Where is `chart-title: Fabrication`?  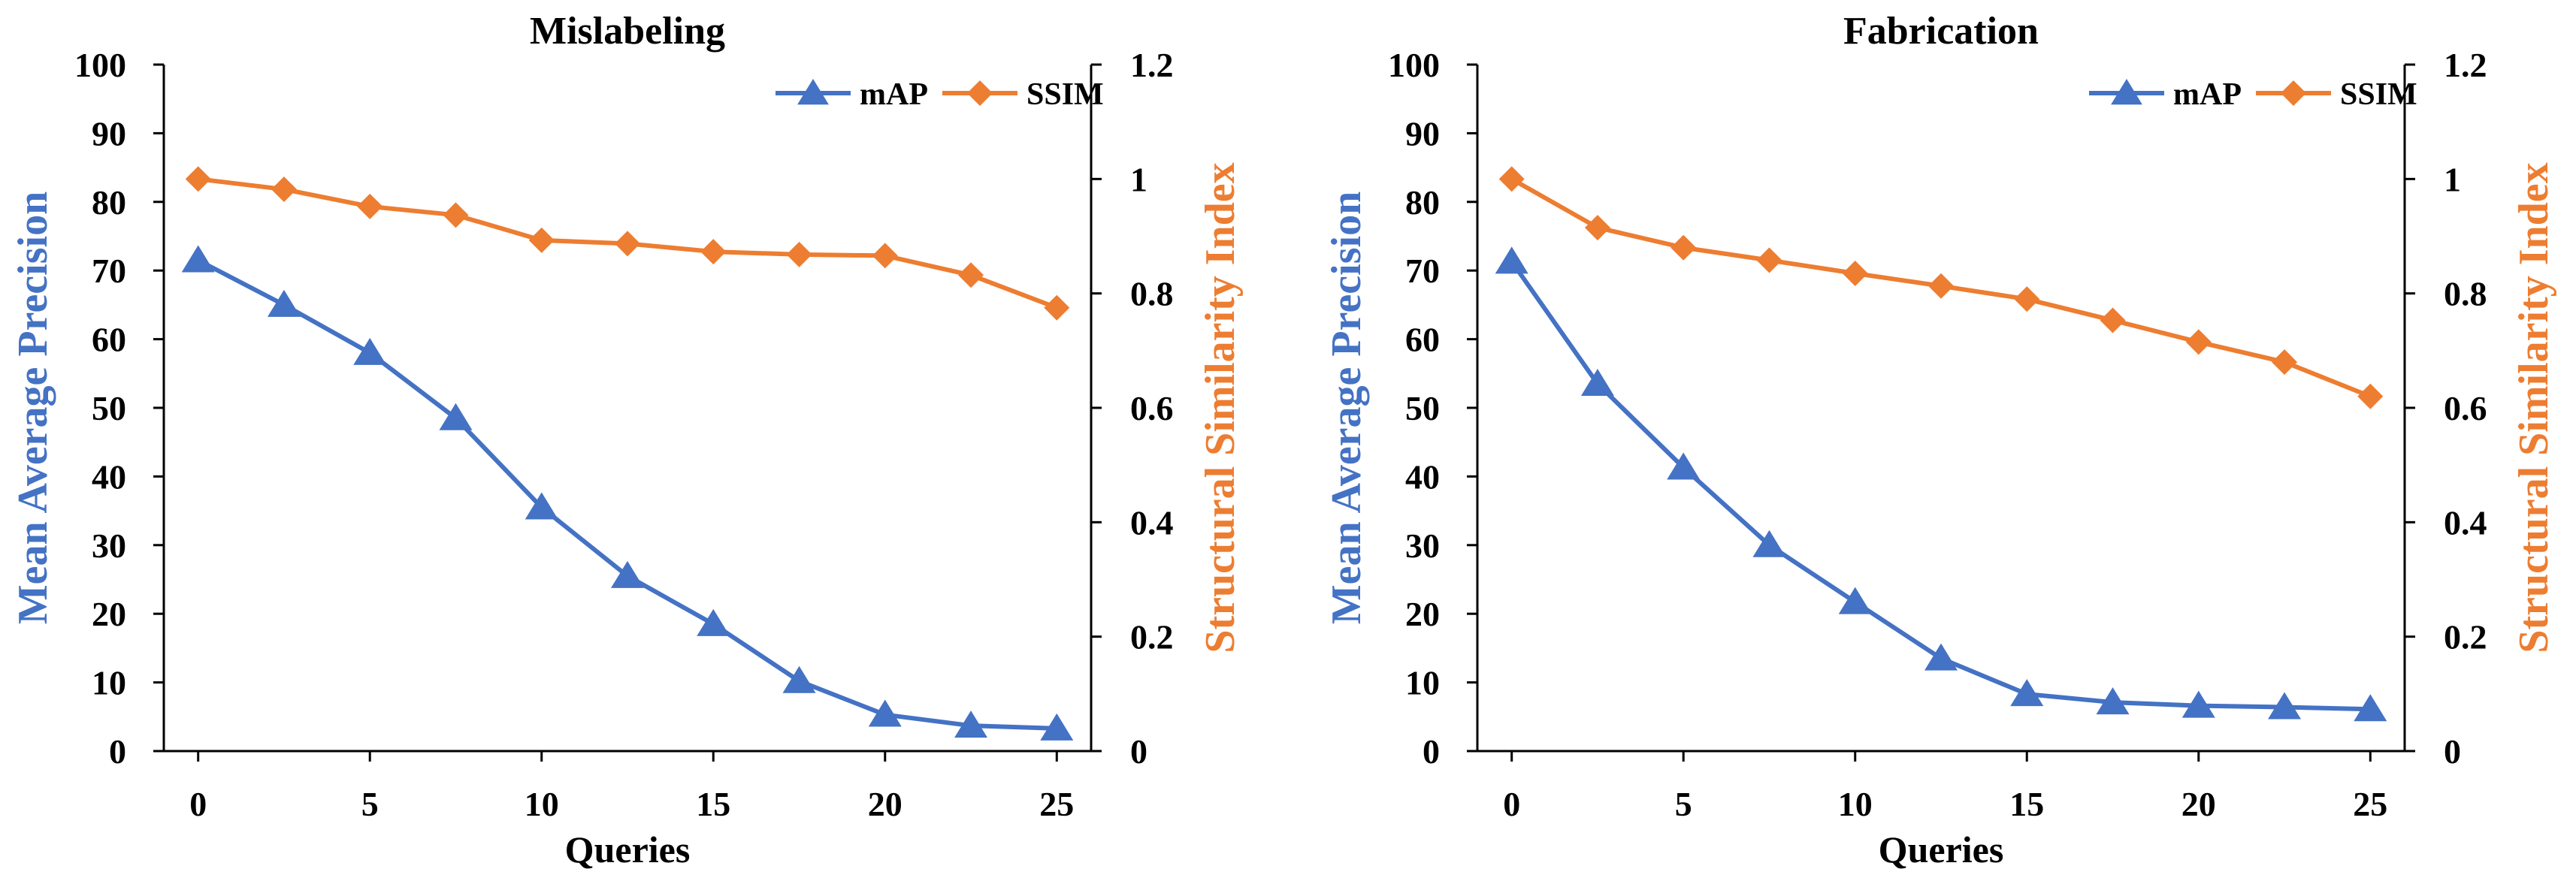 chart-title: Fabrication is located at coordinates (1941, 32).